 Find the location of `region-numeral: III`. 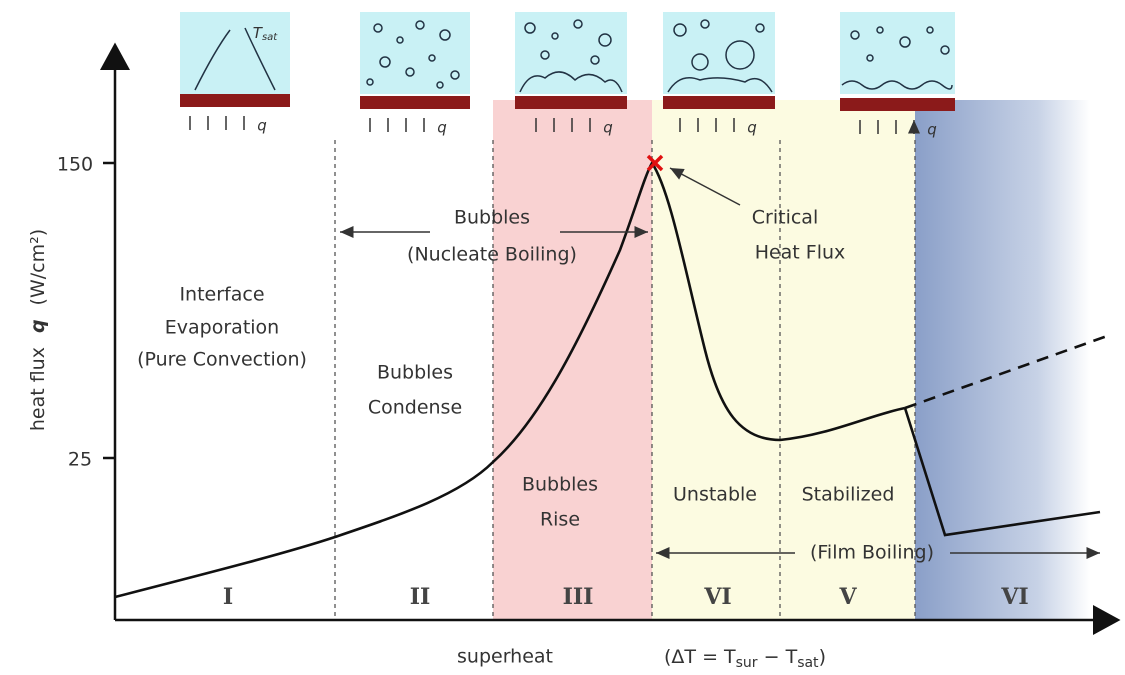

region-numeral: III is located at coordinates (578, 597).